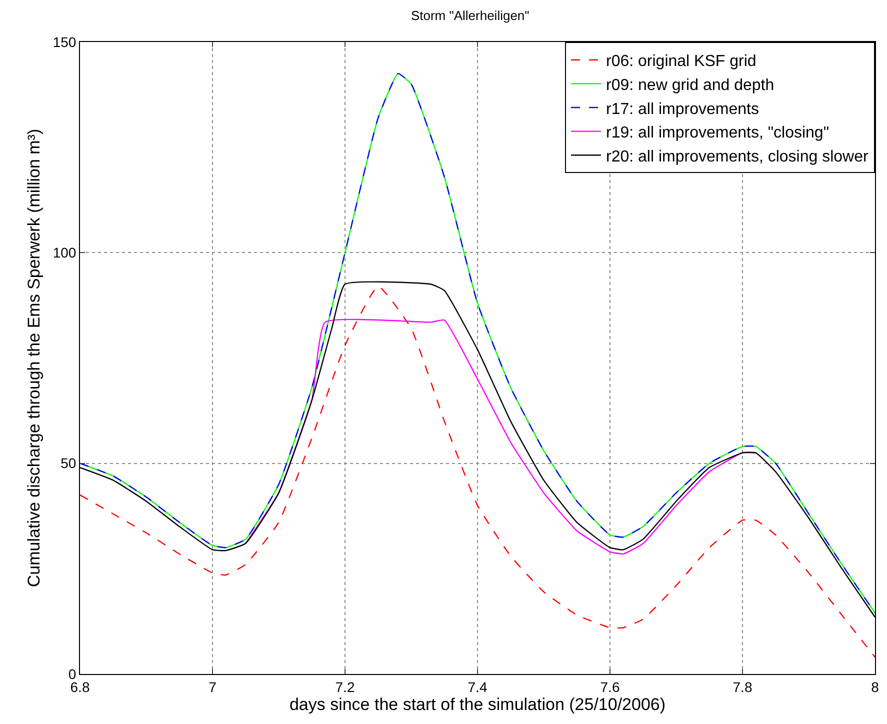  I want to click on y-axis-title: Cumulative discharge through the Ems Sperwerk (million m³), so click(34, 358).